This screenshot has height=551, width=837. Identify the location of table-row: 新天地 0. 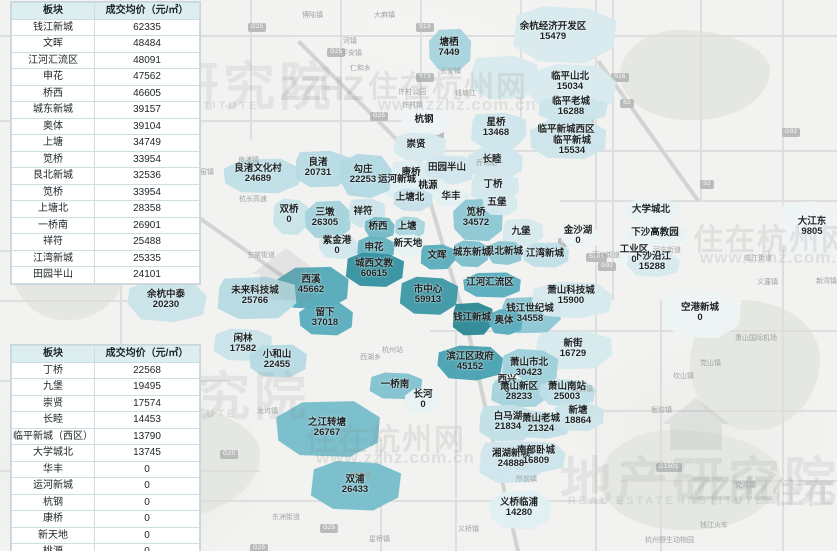
(105, 535).